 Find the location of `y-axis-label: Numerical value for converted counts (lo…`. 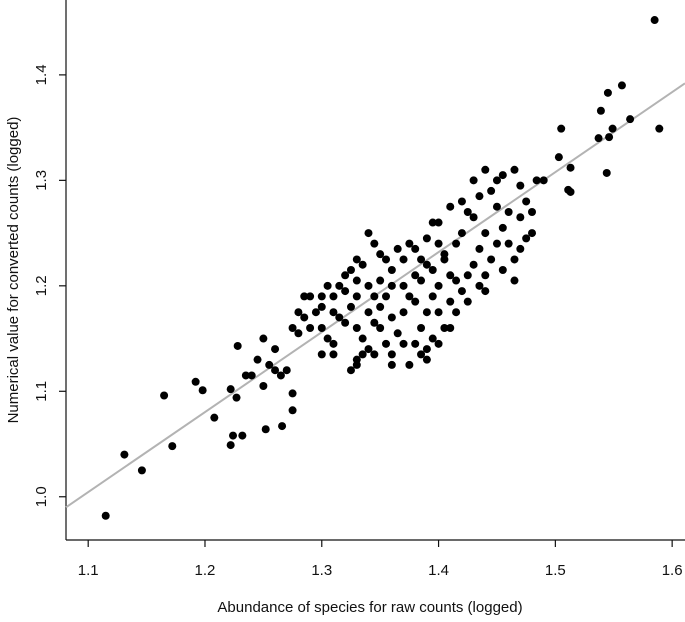

y-axis-label: Numerical value for converted counts (lo… is located at coordinates (13, 270).